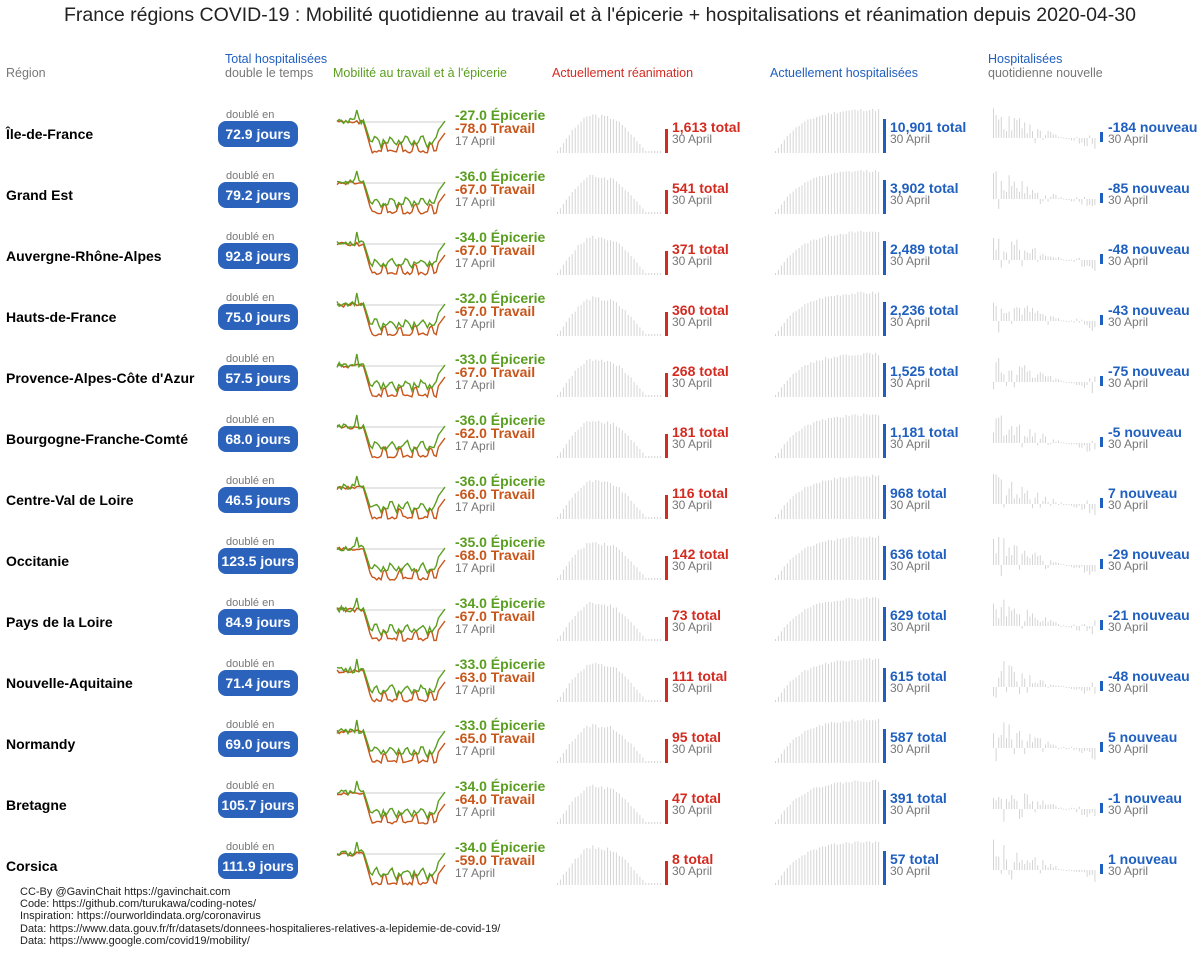  Describe the element at coordinates (700, 249) in the screenshot. I see `icu-total: 371 total` at that location.